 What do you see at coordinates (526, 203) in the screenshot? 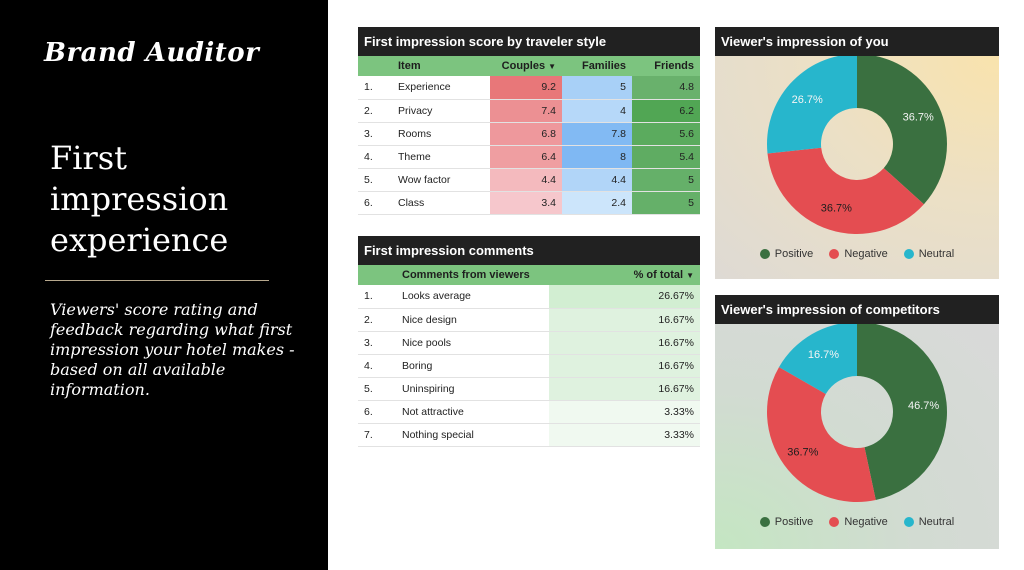
I see `couples-cell: 3.4` at bounding box center [526, 203].